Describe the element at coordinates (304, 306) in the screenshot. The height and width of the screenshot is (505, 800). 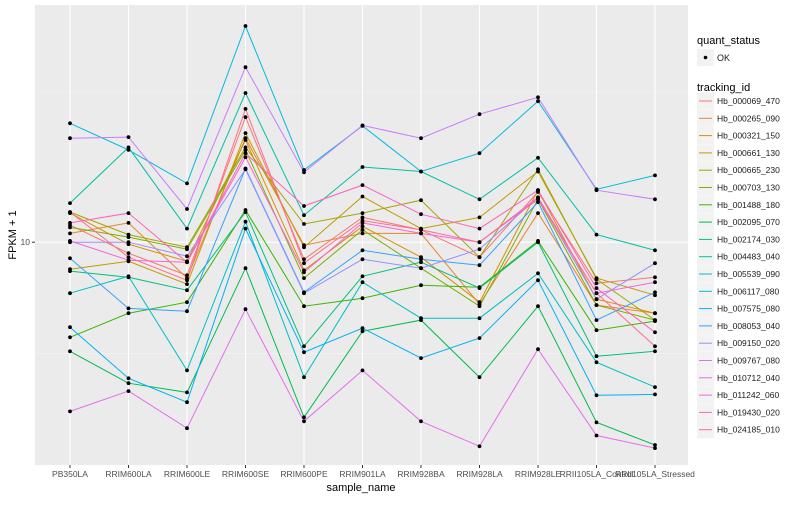
I see `data-point-Hb_001488_180-RRIM600PE` at that location.